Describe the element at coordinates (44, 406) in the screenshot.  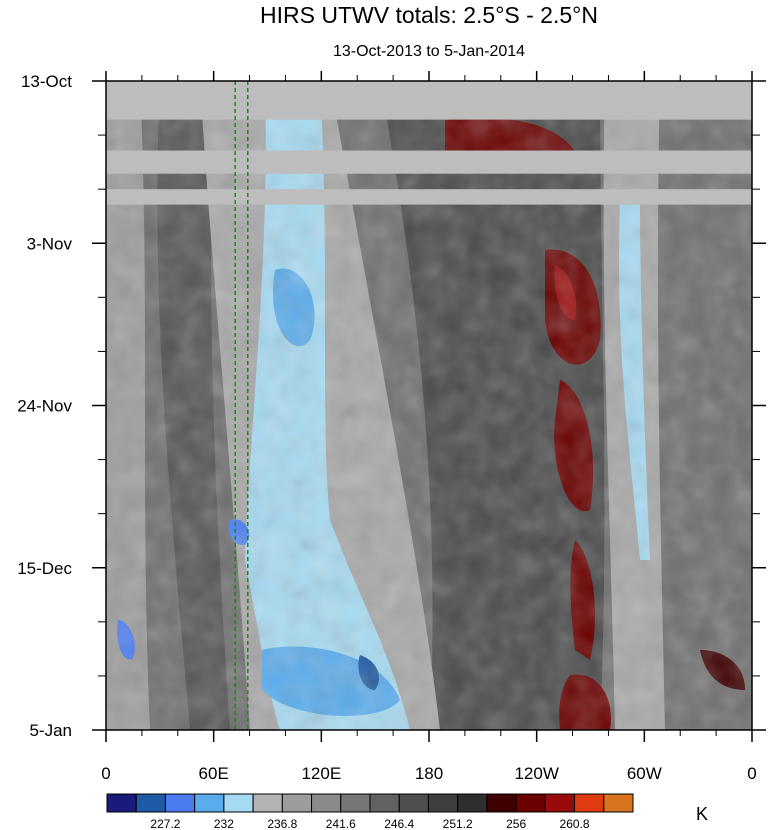
I see `y-tick-label-3: 24-Nov` at that location.